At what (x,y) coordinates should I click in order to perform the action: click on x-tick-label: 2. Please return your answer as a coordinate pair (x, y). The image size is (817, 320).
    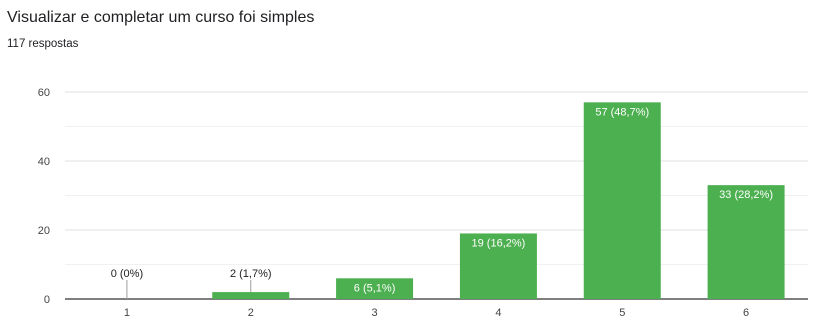
    Looking at the image, I should click on (251, 313).